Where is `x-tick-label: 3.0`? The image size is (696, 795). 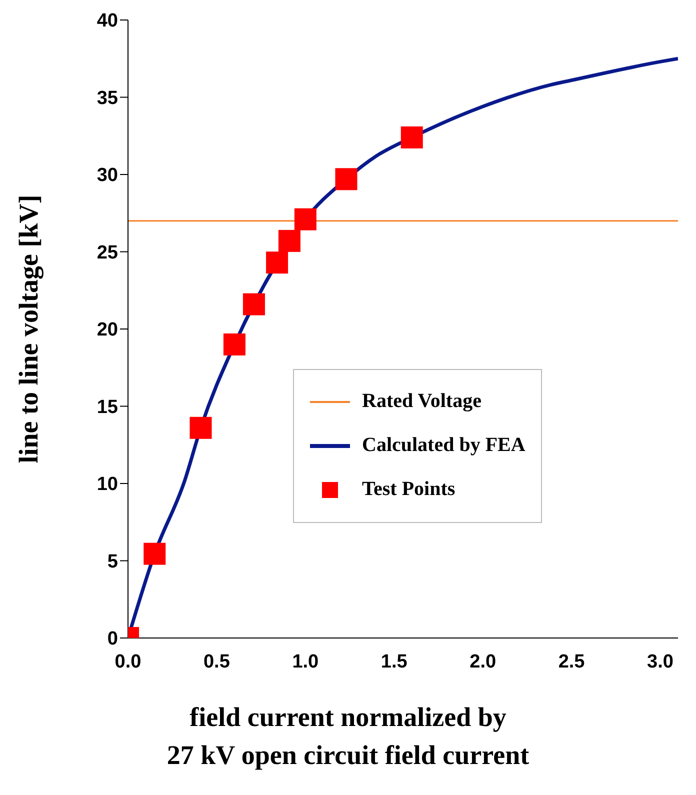 x-tick-label: 3.0 is located at coordinates (660, 661).